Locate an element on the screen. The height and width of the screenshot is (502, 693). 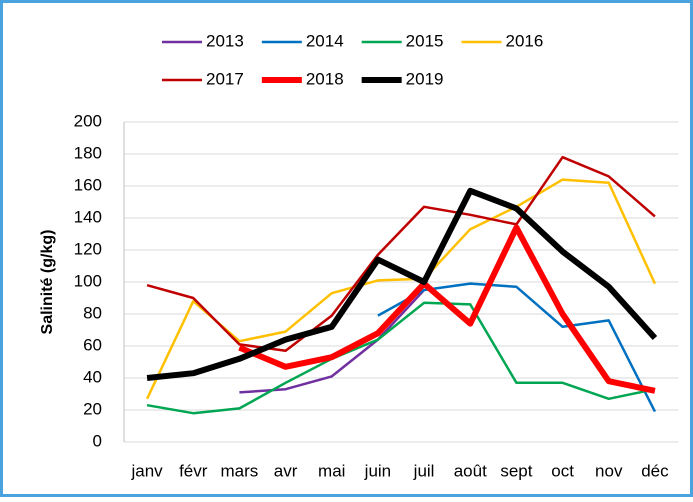
legend-label: 2015 is located at coordinates (425, 40).